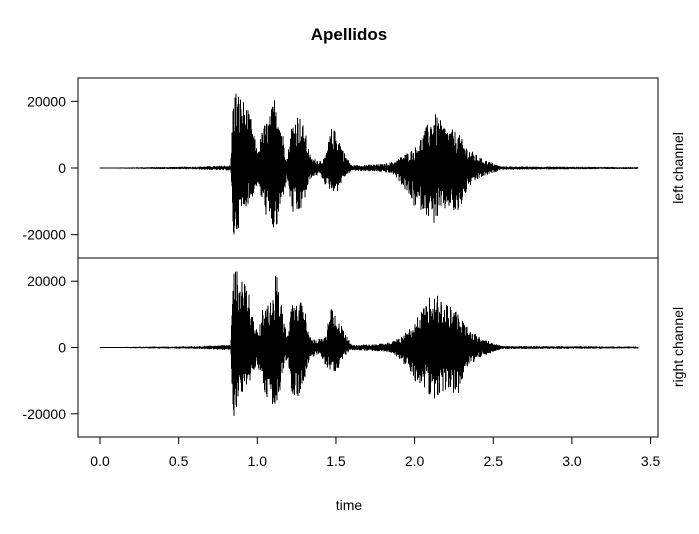 Image resolution: width=699 pixels, height=534 pixels. Describe the element at coordinates (678, 168) in the screenshot. I see `ylabel-left-channel: left channel` at that location.